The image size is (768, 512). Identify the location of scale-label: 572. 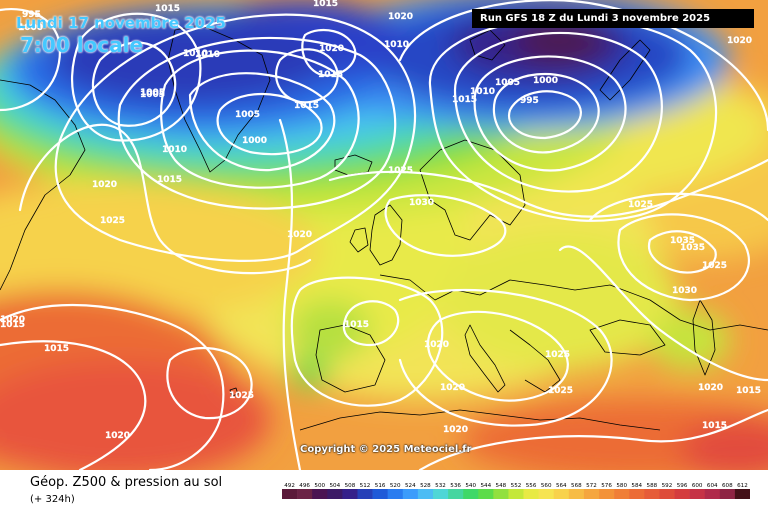
(591, 486).